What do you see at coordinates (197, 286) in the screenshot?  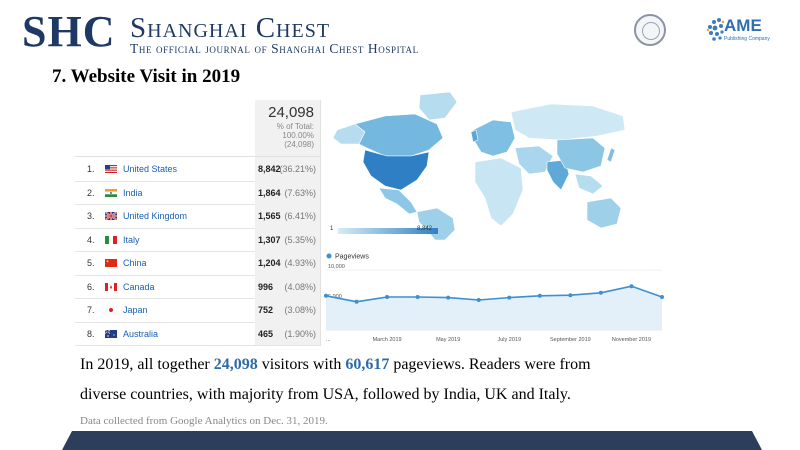 I see `table-row: 6. Canada 996 (4.08%)` at bounding box center [197, 286].